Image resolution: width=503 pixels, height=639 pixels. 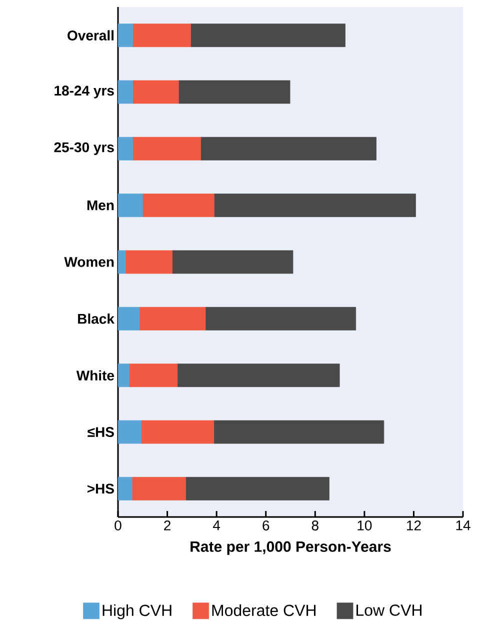 I want to click on y-tick-label: Women, so click(x=89, y=262).